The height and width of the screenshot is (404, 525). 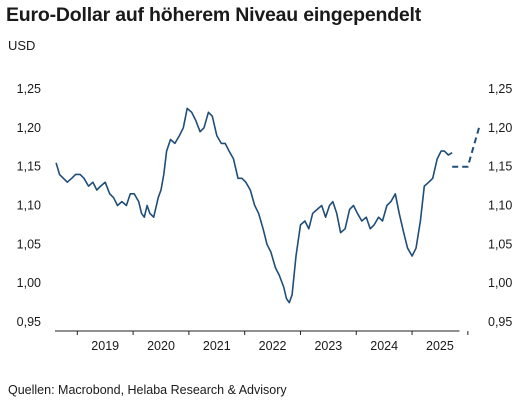 What do you see at coordinates (29, 206) in the screenshot?
I see `y-tick-label-left: 1,10` at bounding box center [29, 206].